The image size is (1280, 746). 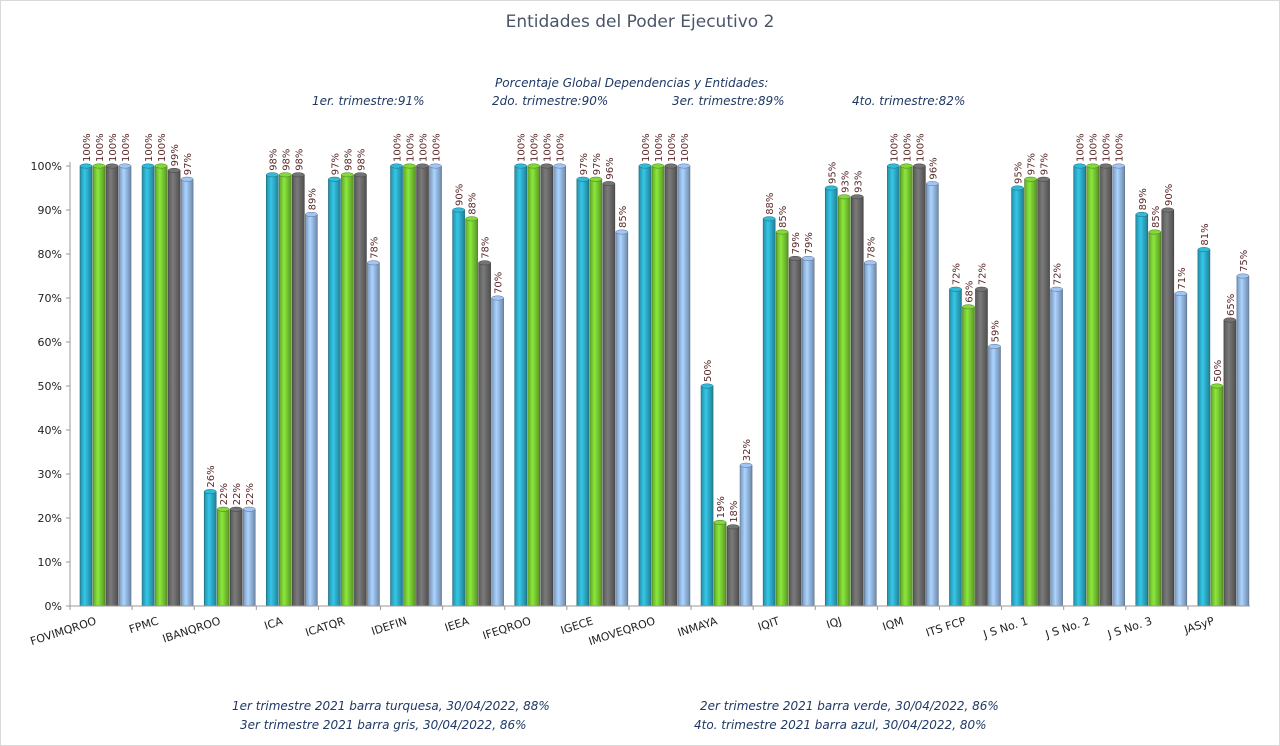 I want to click on y-tick-label: 30%, so click(x=50, y=474).